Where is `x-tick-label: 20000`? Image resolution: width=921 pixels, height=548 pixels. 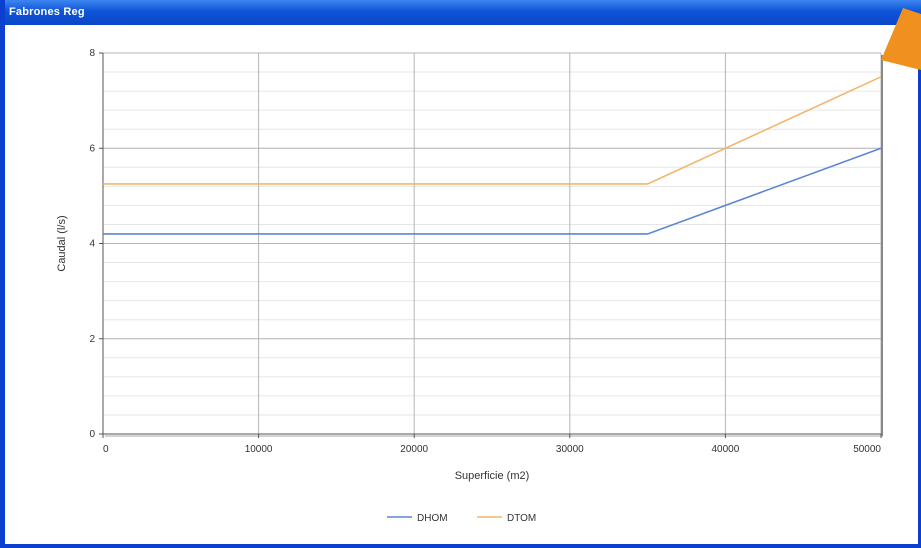
x-tick-label: 20000 is located at coordinates (414, 449).